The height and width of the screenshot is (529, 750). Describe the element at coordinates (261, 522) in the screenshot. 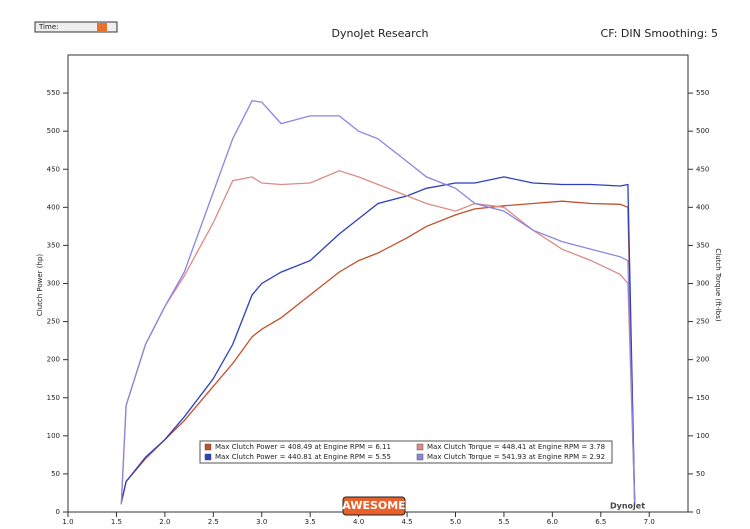

I see `x-tick-label: 3.0` at that location.